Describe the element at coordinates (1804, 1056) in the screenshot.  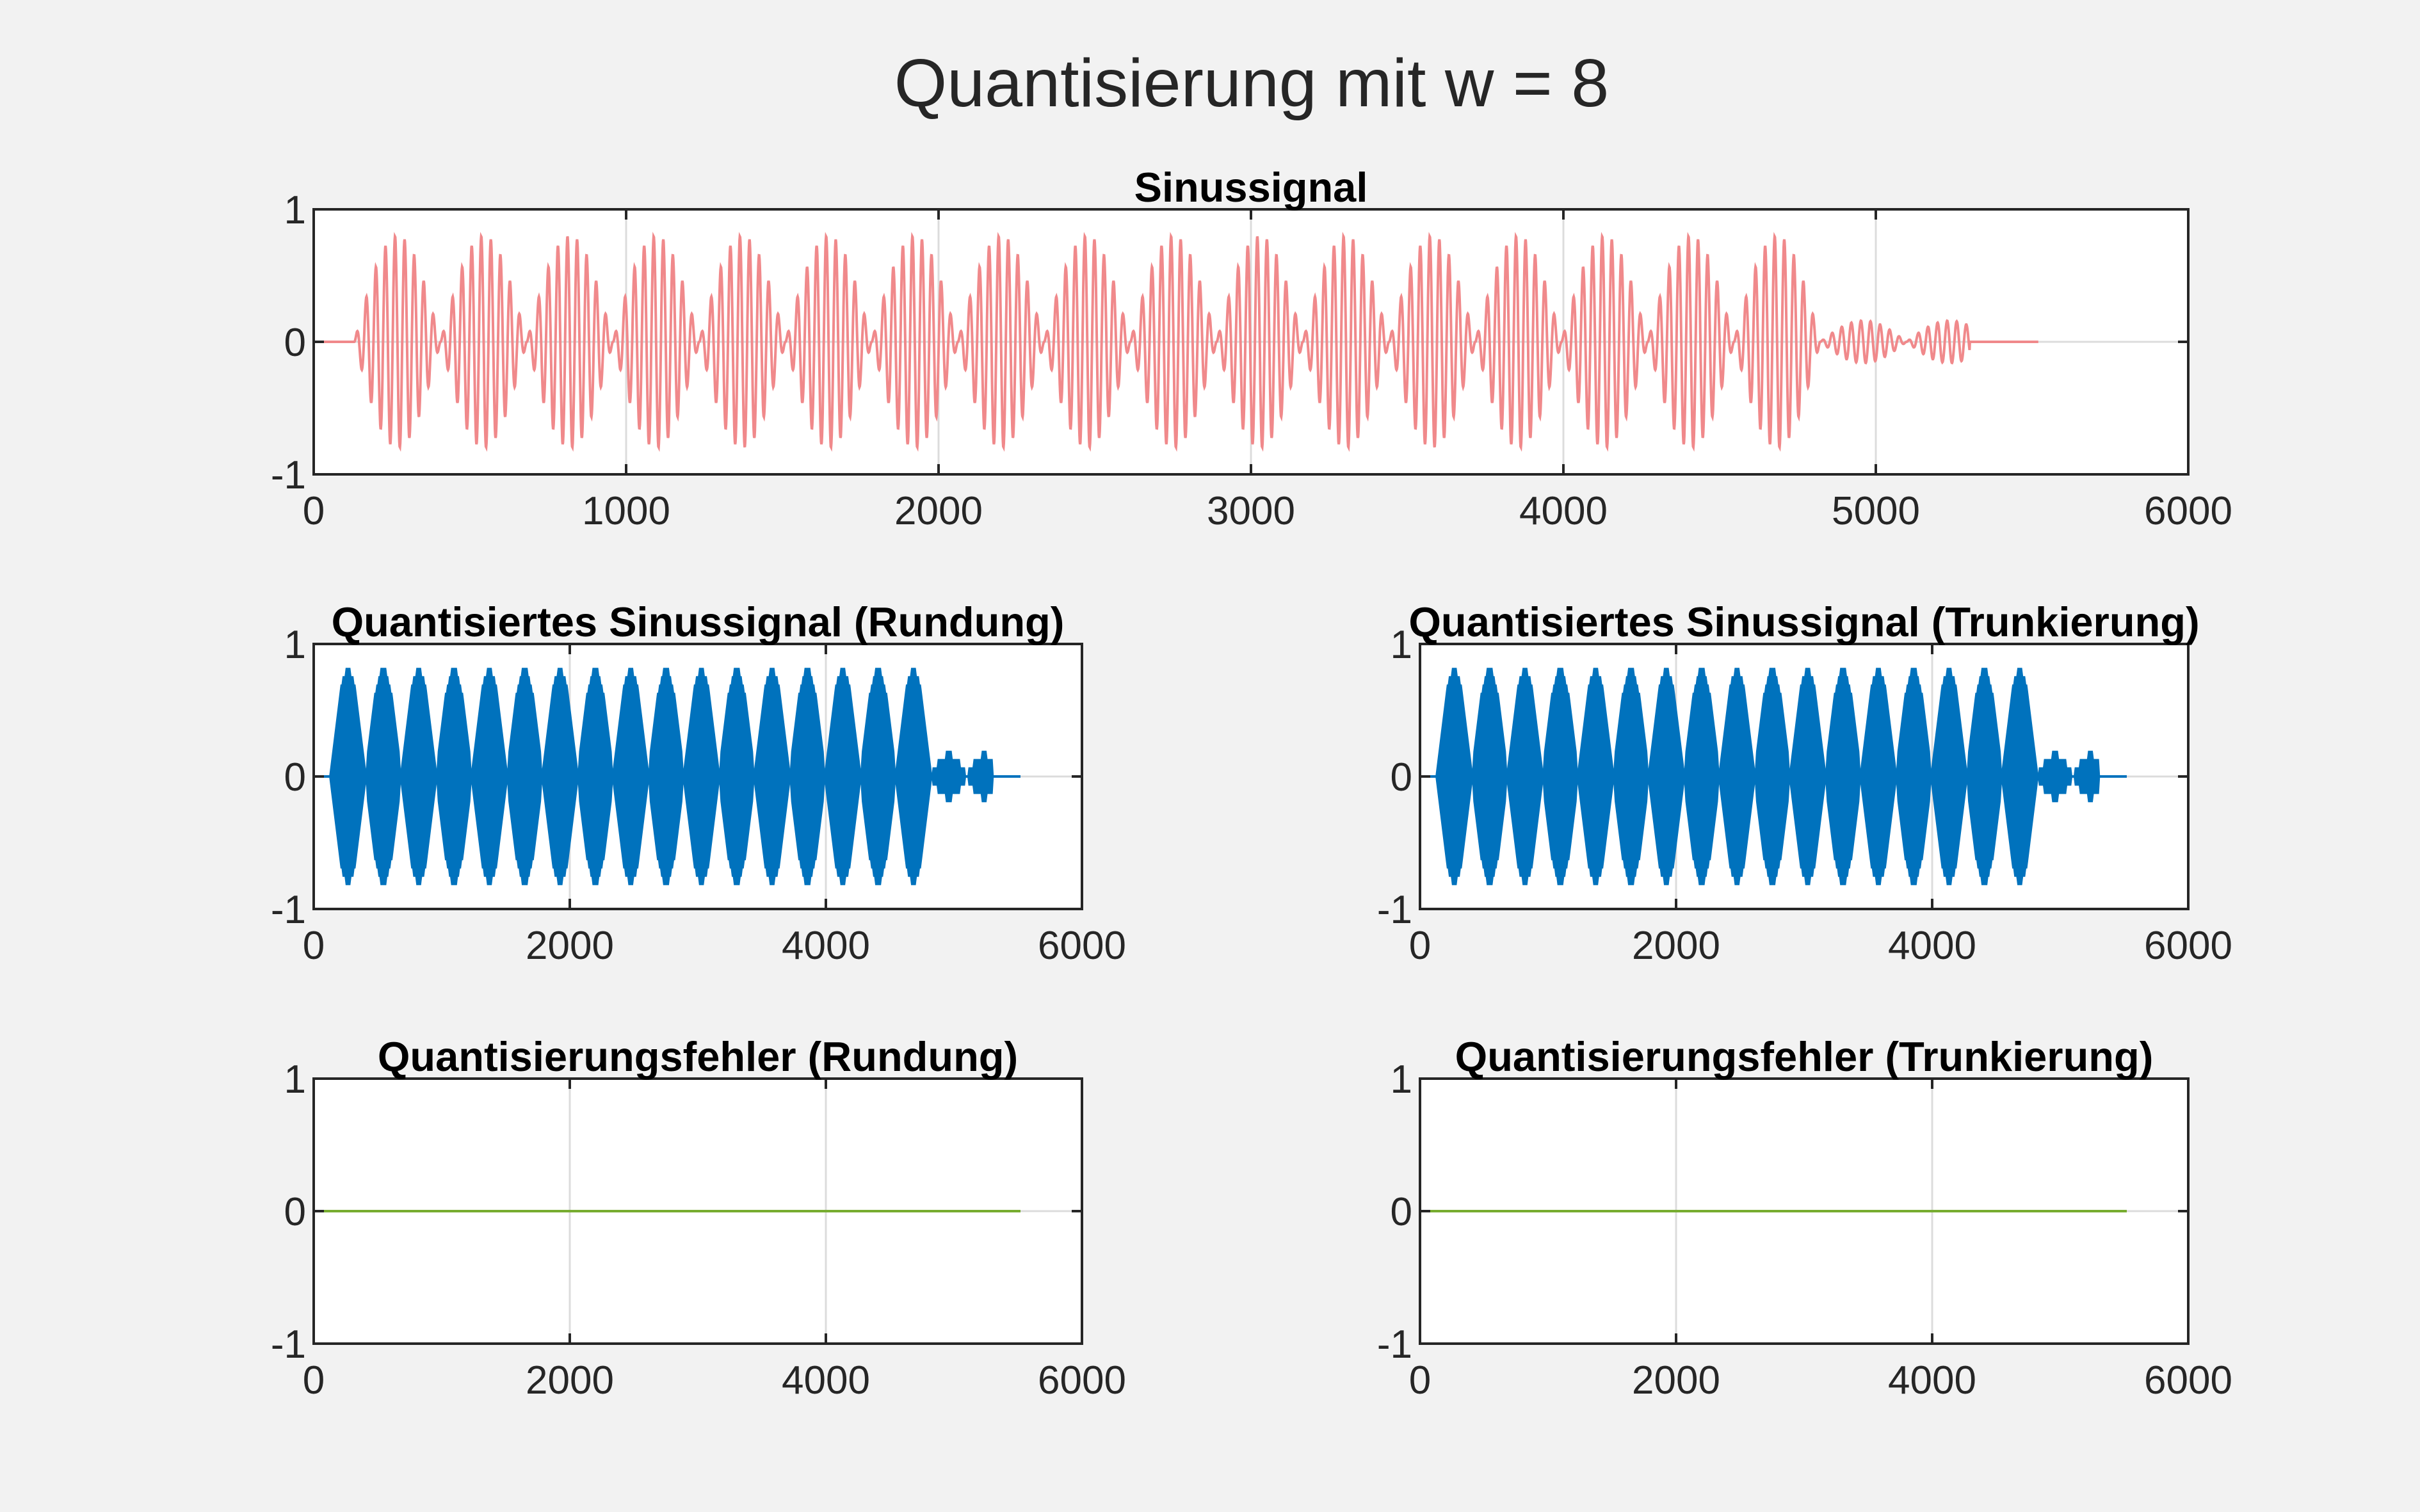
I see `axes-title: Quantisierungsfehler (Trunkierung)` at that location.